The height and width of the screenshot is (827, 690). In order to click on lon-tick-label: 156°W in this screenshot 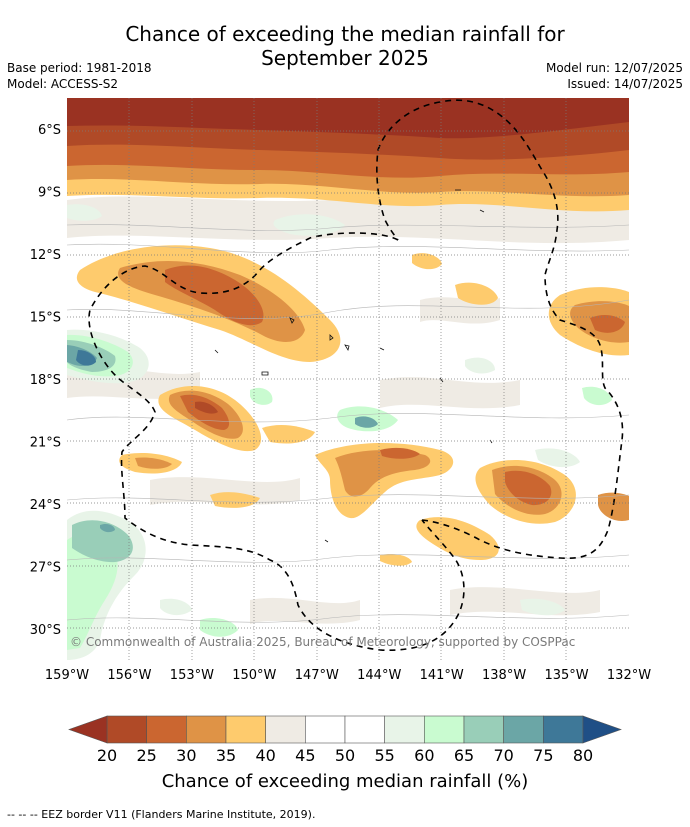, I will do `click(129, 675)`.